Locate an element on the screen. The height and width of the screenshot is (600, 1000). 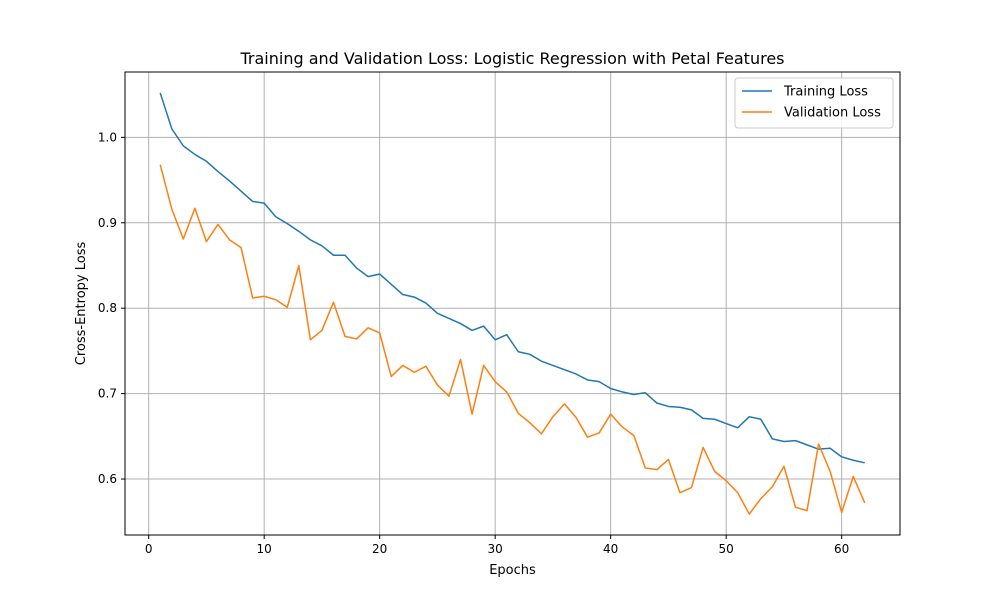
legend-label-2: Validation Loss is located at coordinates (832, 113).